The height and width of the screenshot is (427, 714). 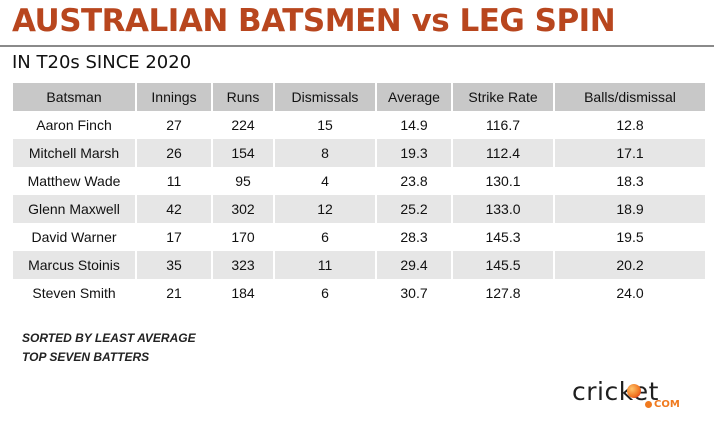 What do you see at coordinates (414, 181) in the screenshot?
I see `cell-average: 23.8` at bounding box center [414, 181].